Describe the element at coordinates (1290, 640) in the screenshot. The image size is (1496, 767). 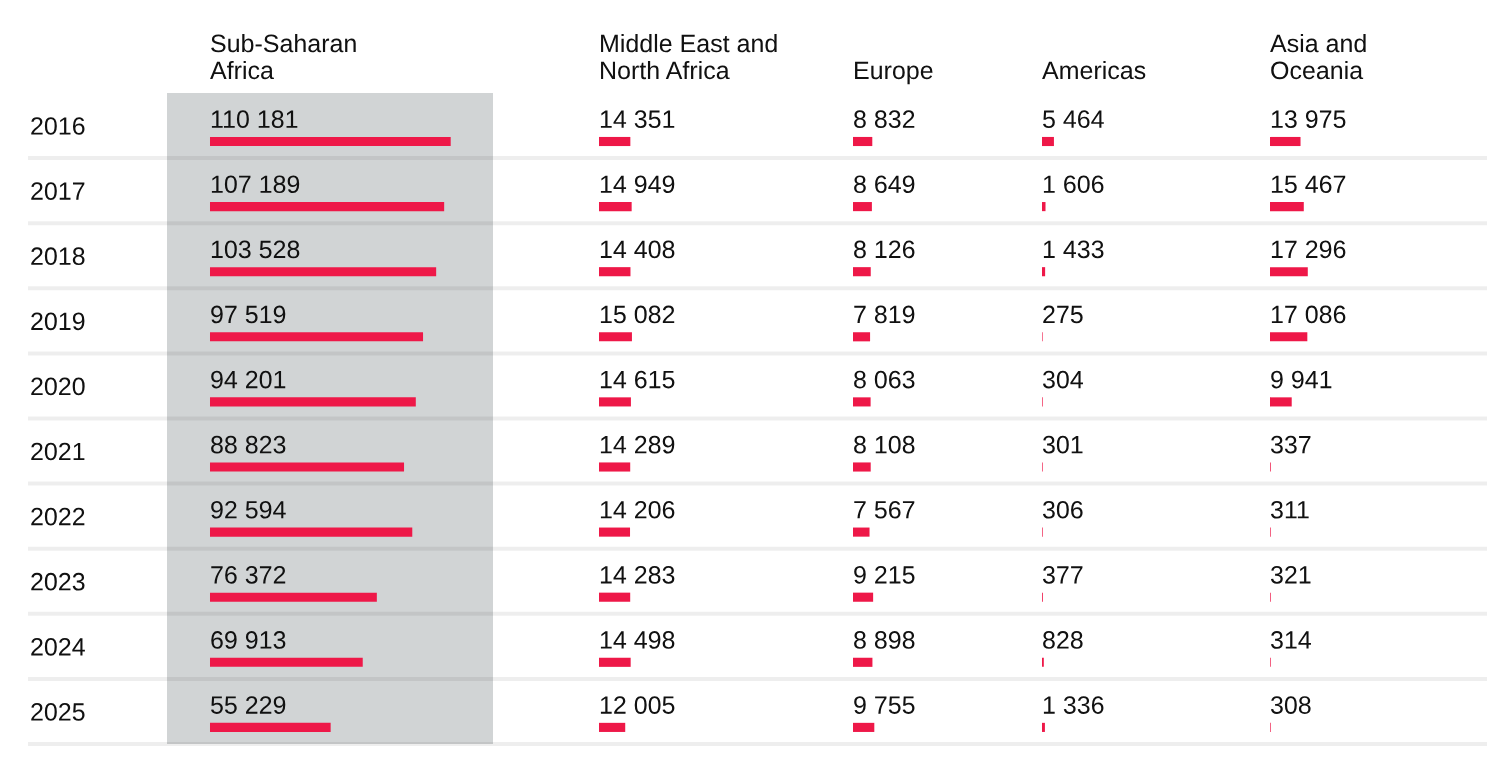
I see `data-label: 314` at that location.